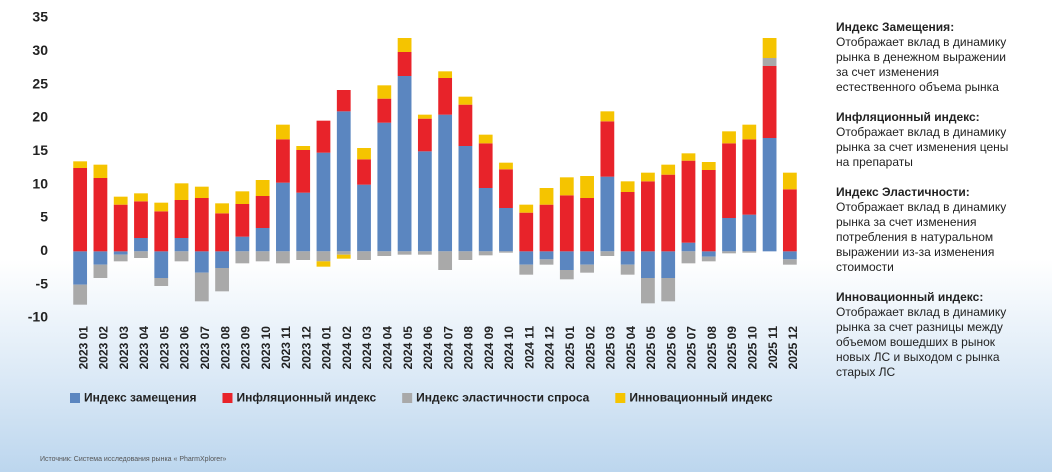 This screenshot has width=1052, height=472. What do you see at coordinates (712, 348) in the screenshot?
I see `x-tick-label: 2025 08` at bounding box center [712, 348].